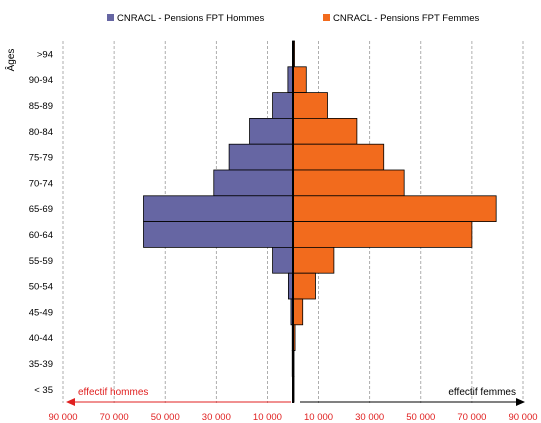 The height and width of the screenshot is (423, 541). I want to click on y-tick-label-9: 50-54, so click(41, 287).